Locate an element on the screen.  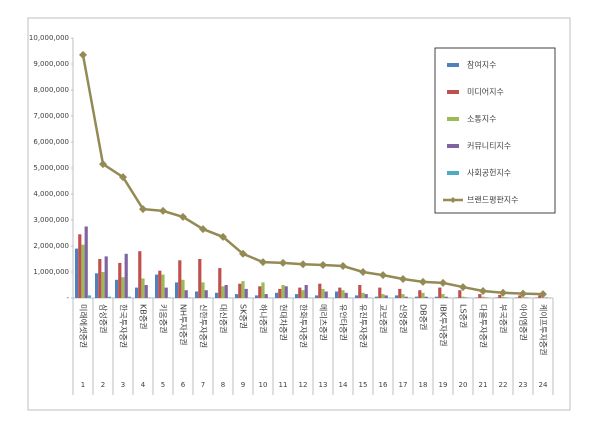
rank-label: 20 is located at coordinates (463, 385).